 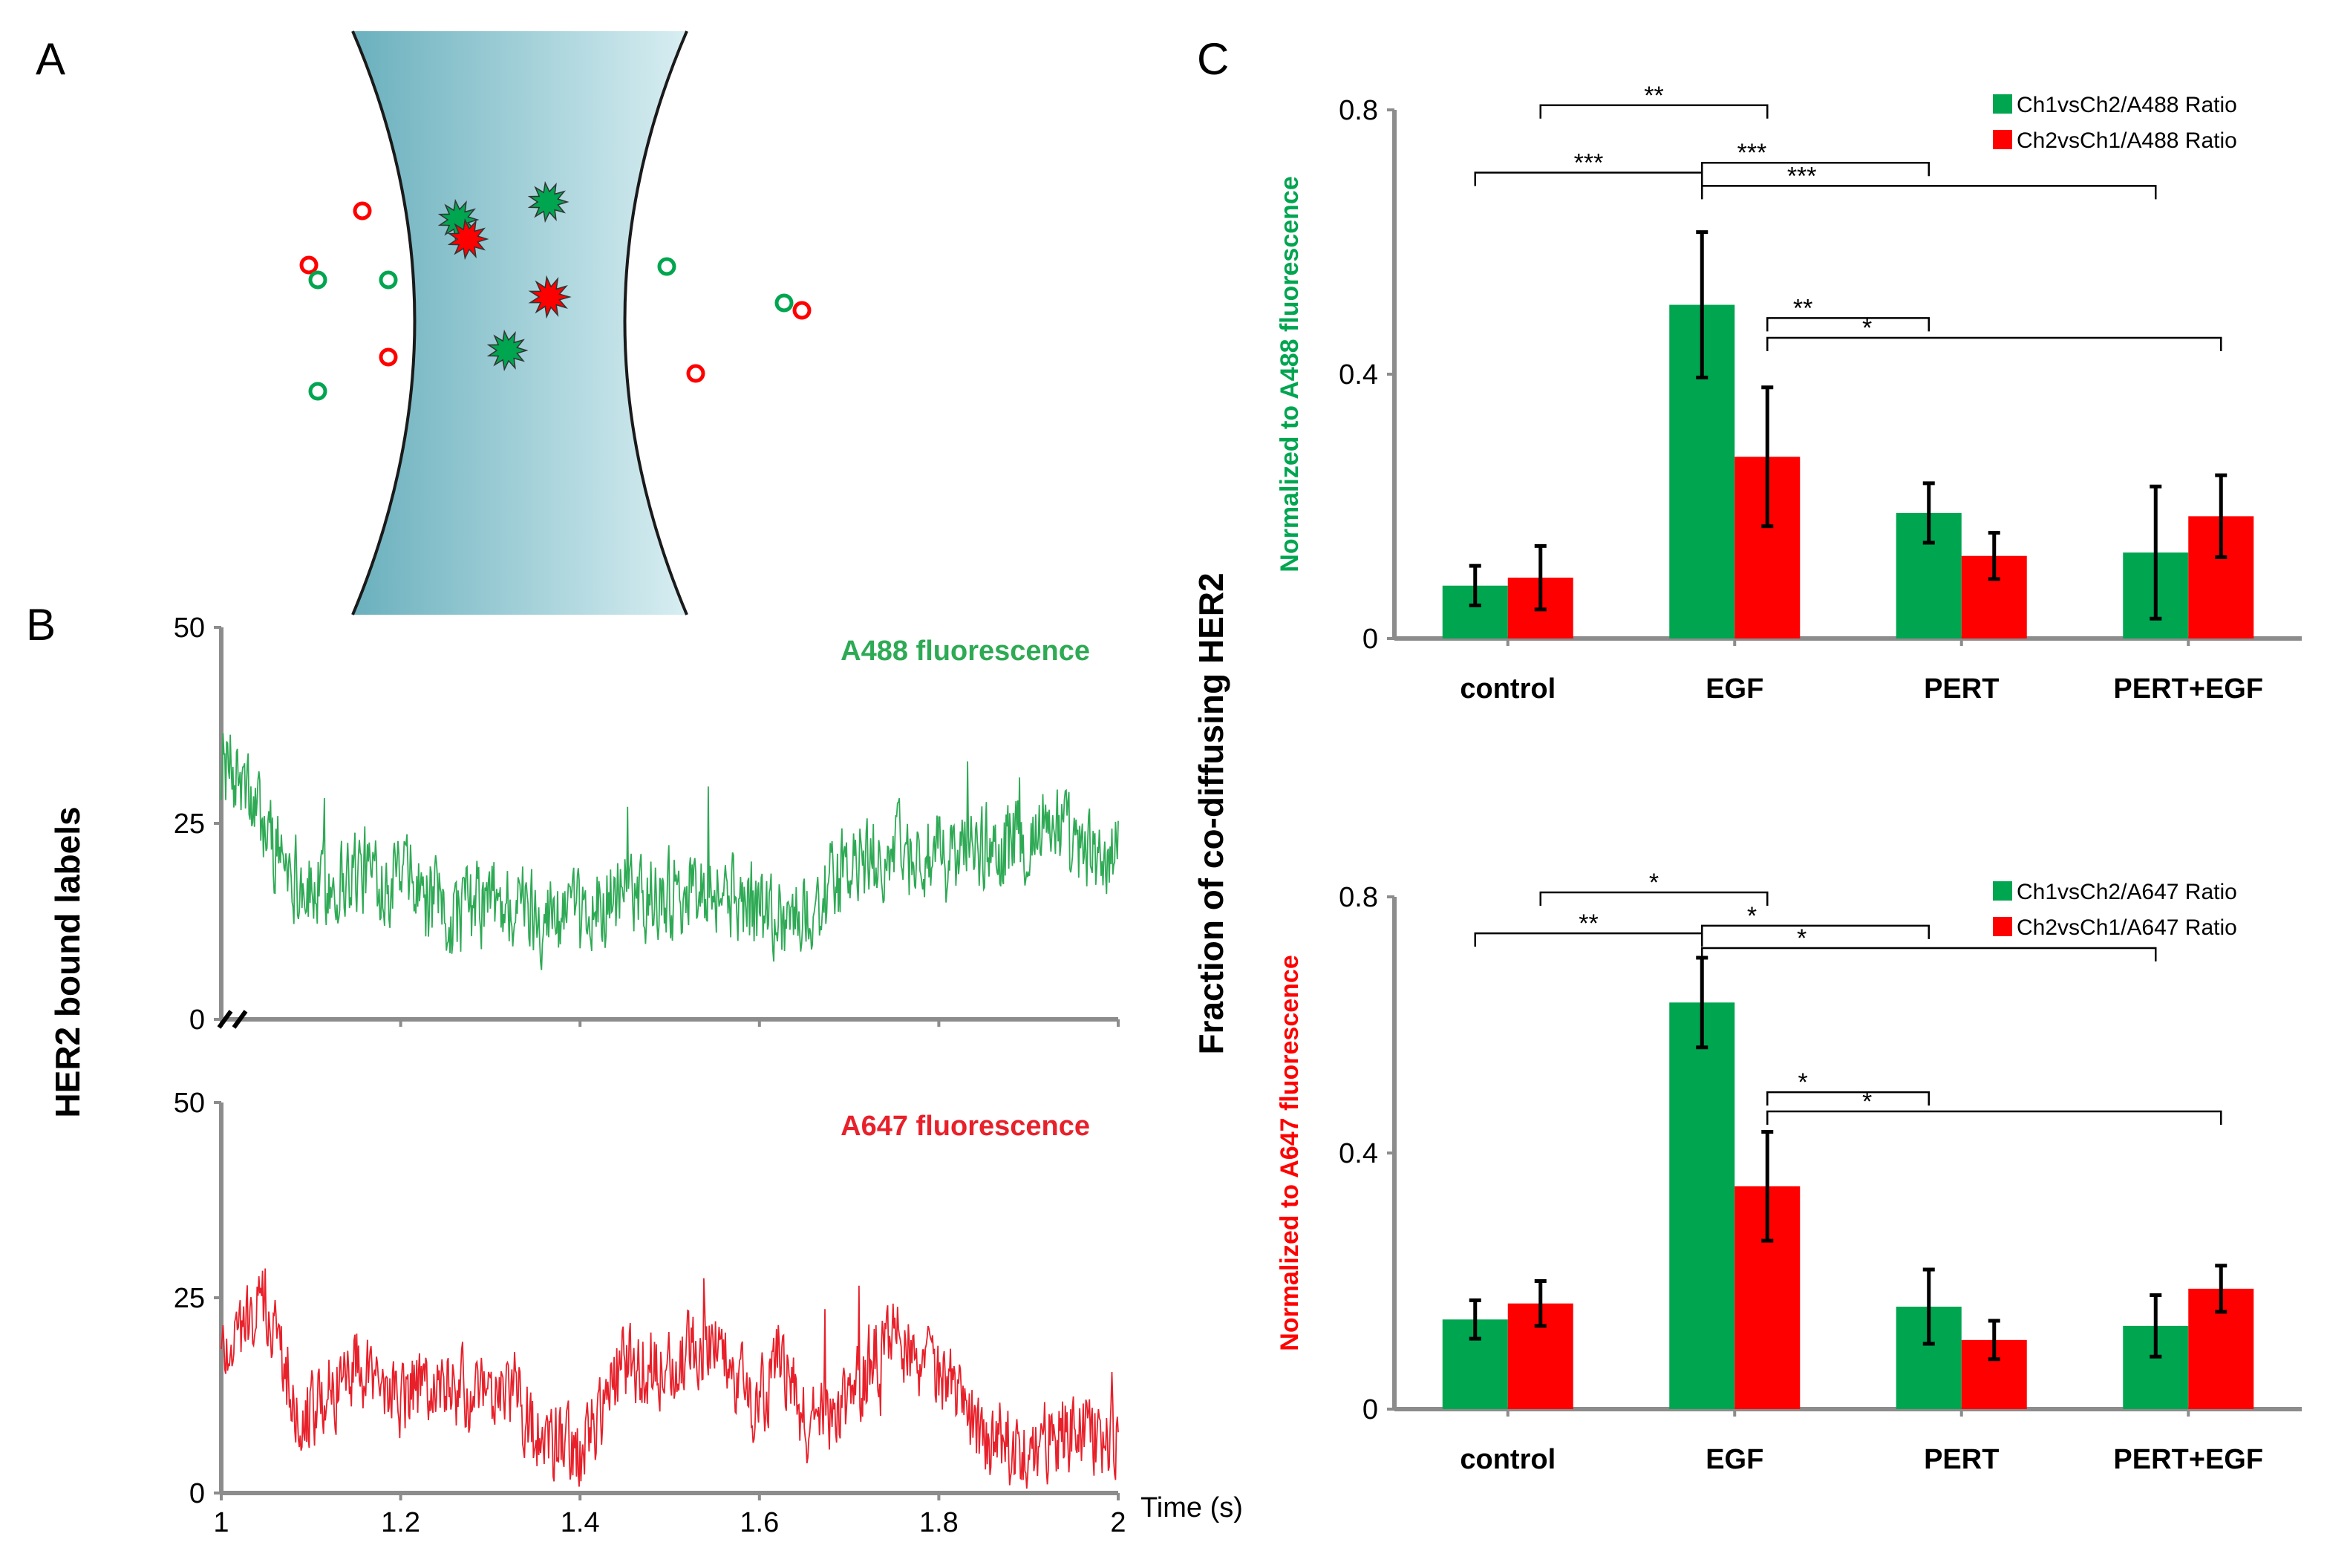 I want to click on x-tick-label: 2, so click(x=1118, y=1522).